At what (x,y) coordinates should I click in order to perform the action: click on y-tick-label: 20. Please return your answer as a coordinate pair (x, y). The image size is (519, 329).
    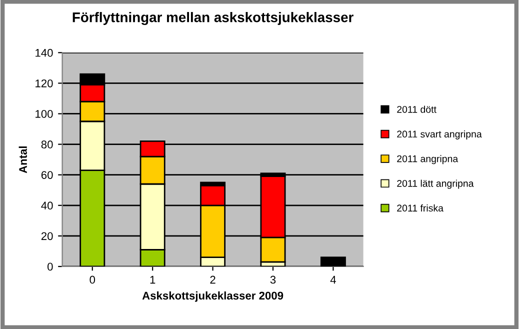
    Looking at the image, I should click on (47, 236).